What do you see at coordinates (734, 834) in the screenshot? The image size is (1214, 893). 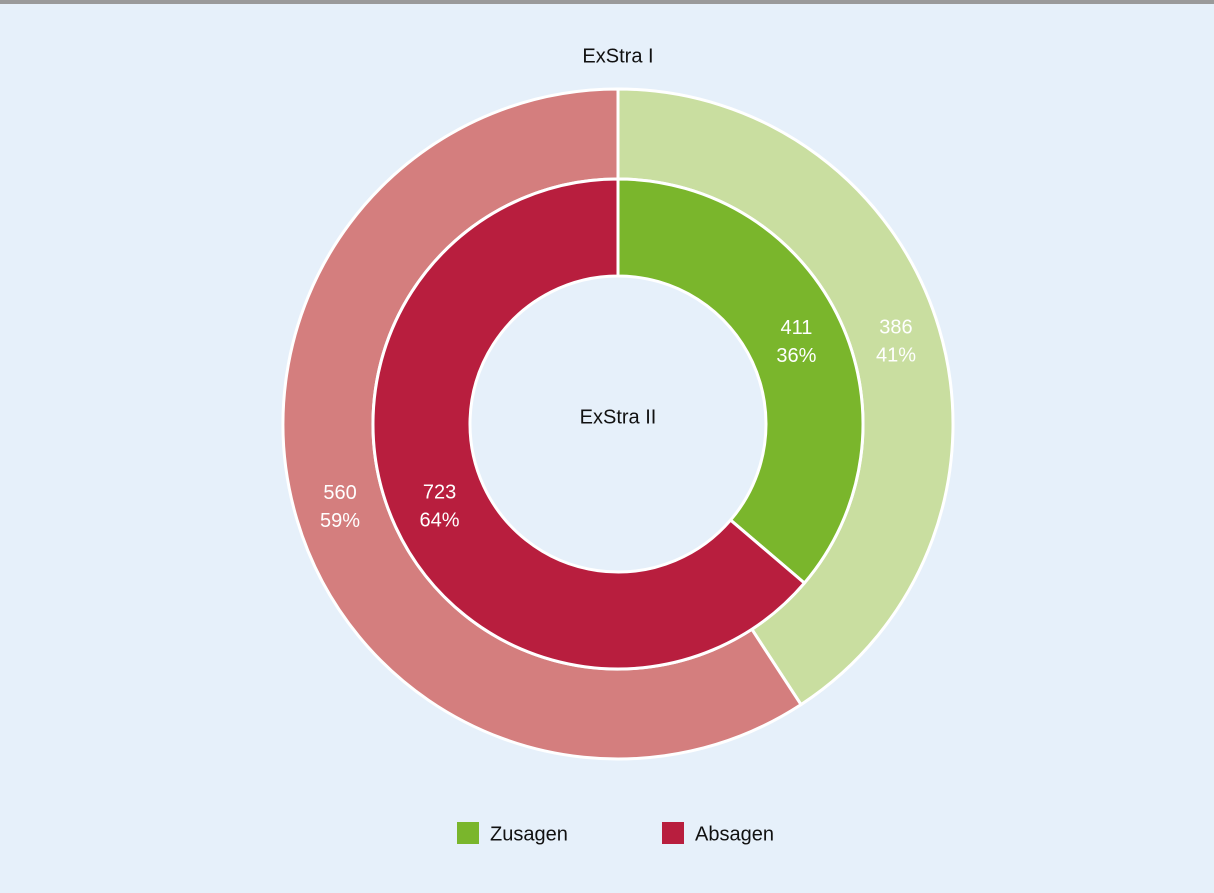 I see `legend-label: Absagen` at bounding box center [734, 834].